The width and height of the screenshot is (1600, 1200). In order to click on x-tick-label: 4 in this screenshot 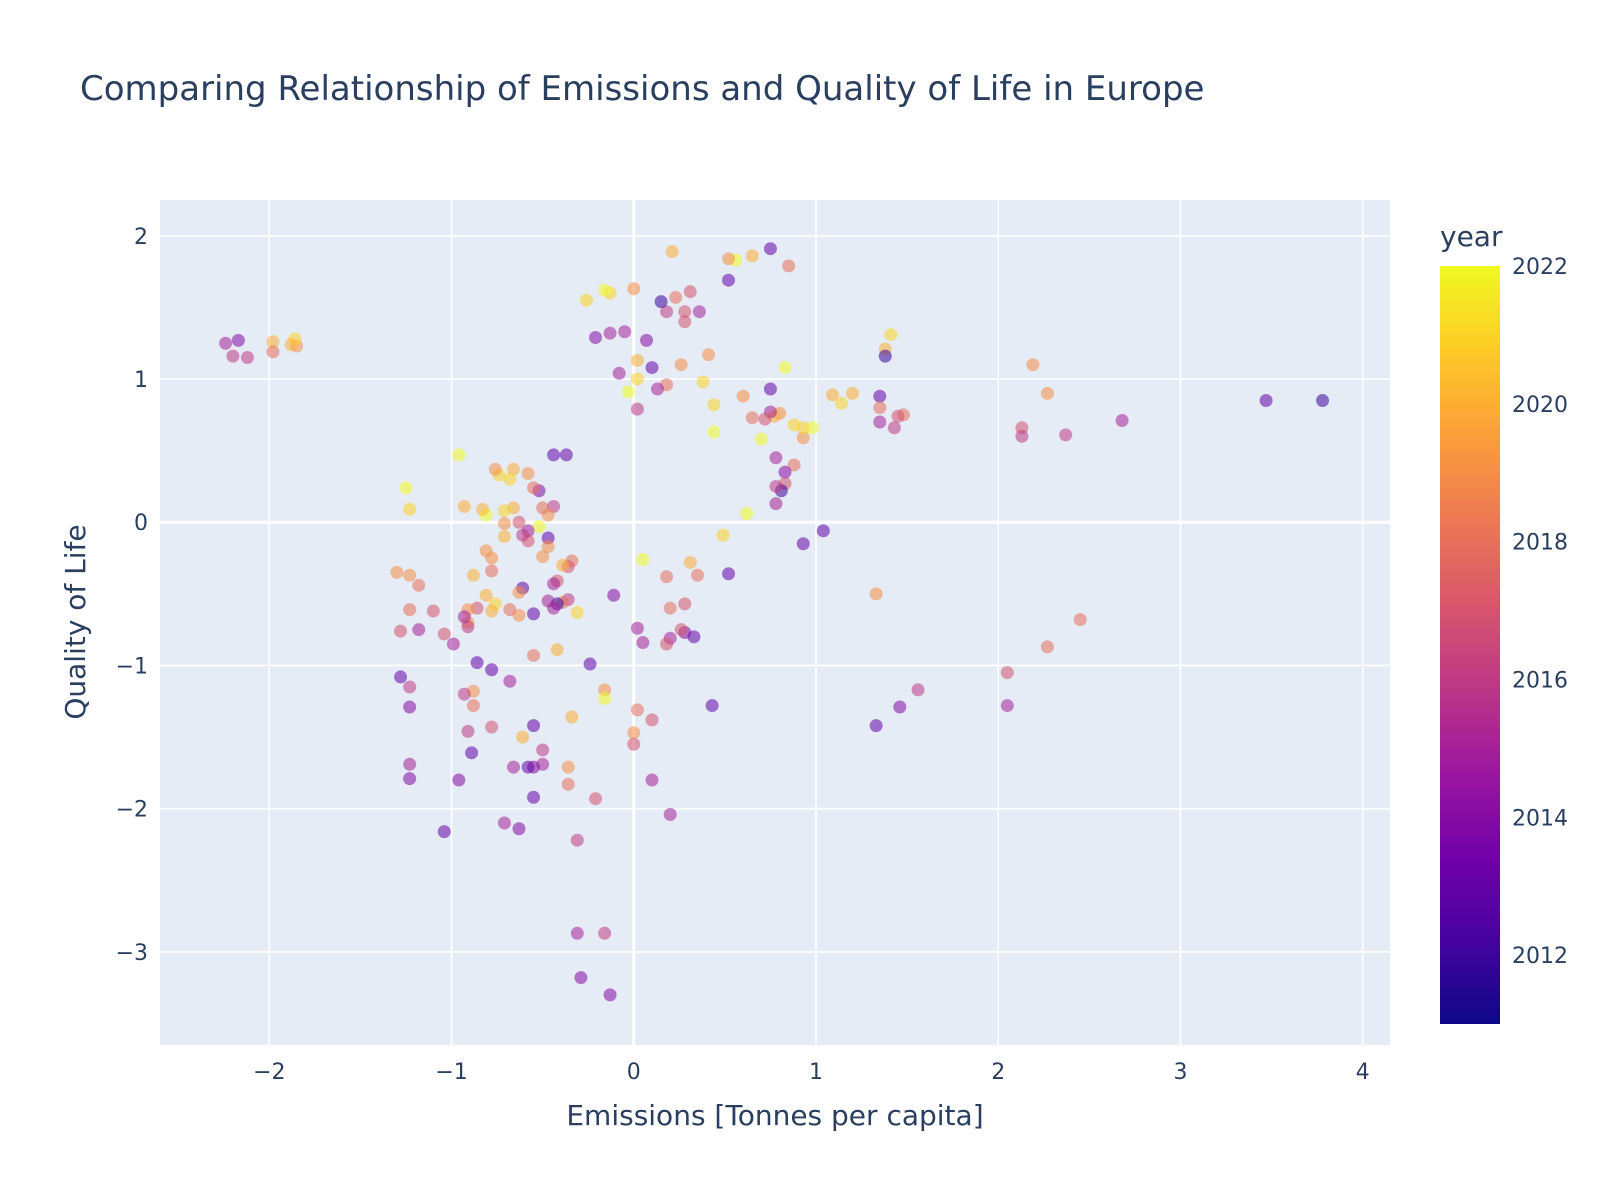, I will do `click(1363, 1072)`.